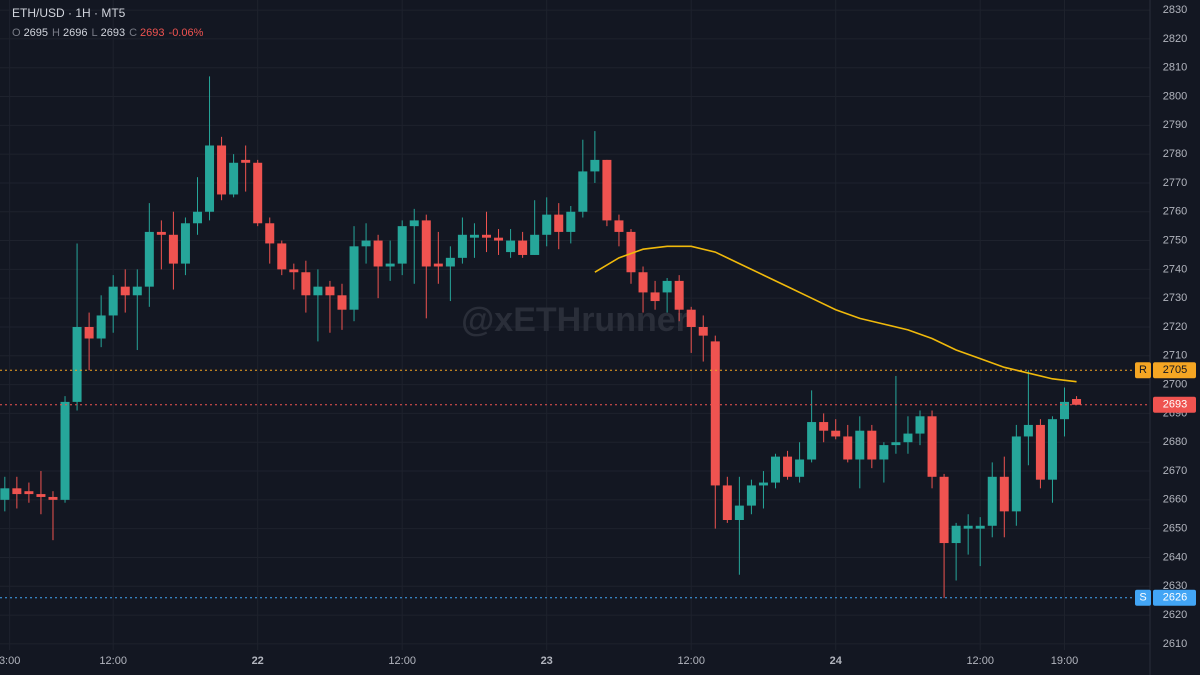  Describe the element at coordinates (16, 33) in the screenshot. I see `ohlc-label: O` at that location.